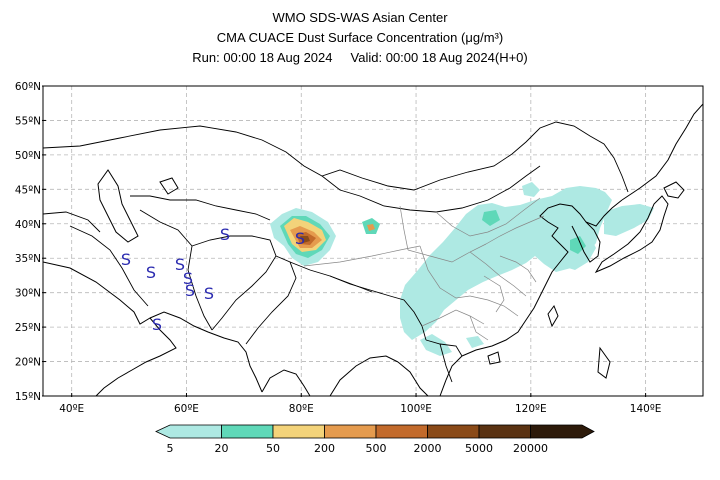 This screenshot has width=720, height=480. What do you see at coordinates (531, 189) in the screenshot?
I see `dust-area-north` at bounding box center [531, 189].